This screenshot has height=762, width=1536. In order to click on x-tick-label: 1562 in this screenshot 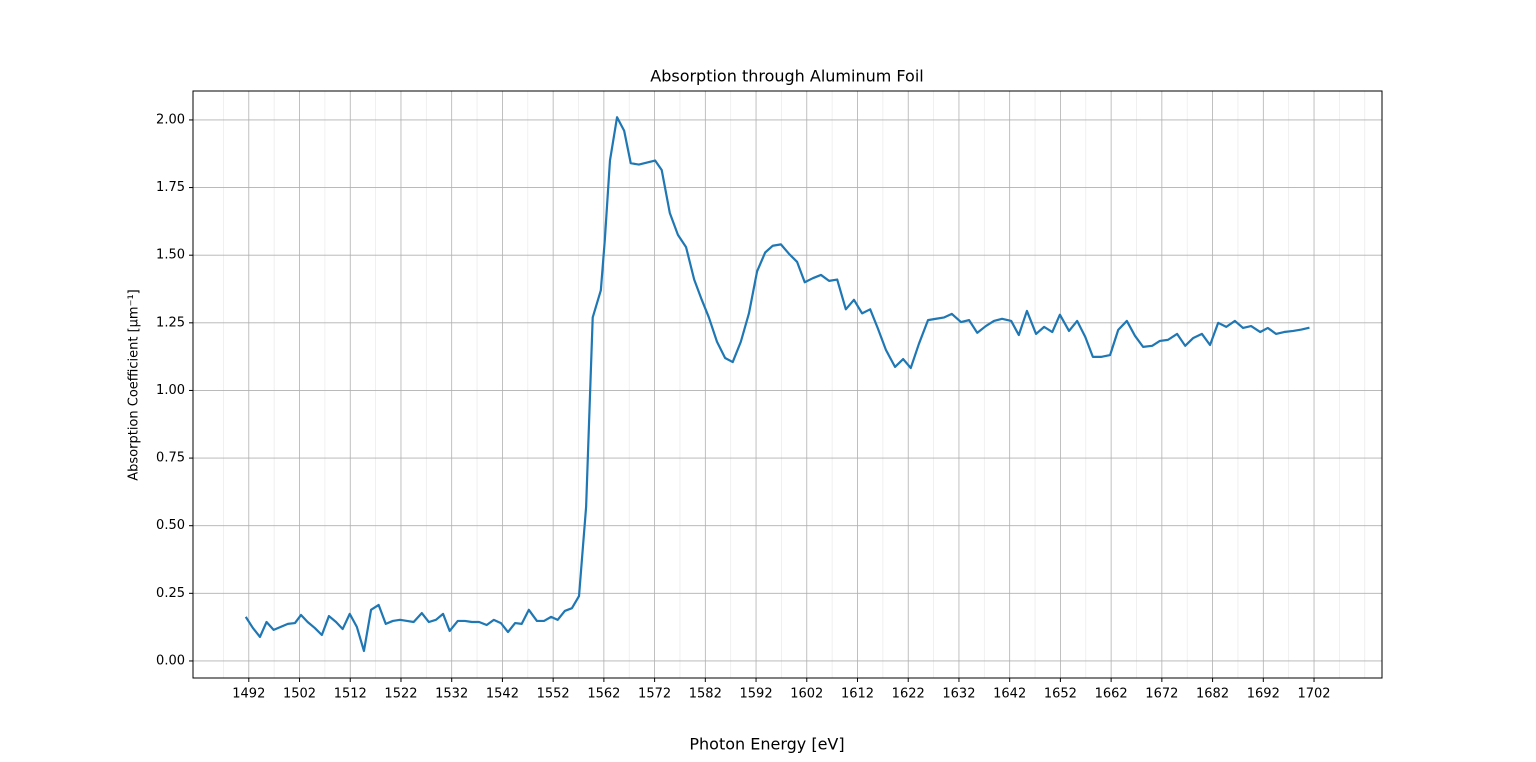, I will do `click(603, 694)`.